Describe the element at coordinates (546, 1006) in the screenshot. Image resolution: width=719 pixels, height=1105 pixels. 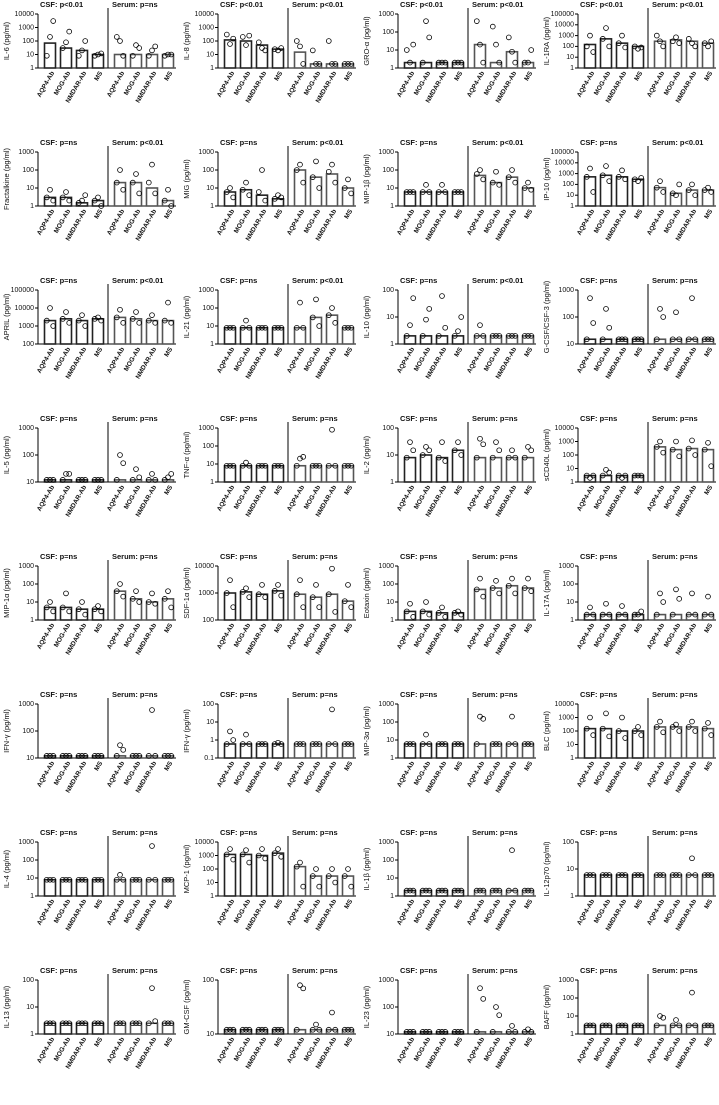
I see `y-axis-label: BAFF (pg/ml)` at that location.